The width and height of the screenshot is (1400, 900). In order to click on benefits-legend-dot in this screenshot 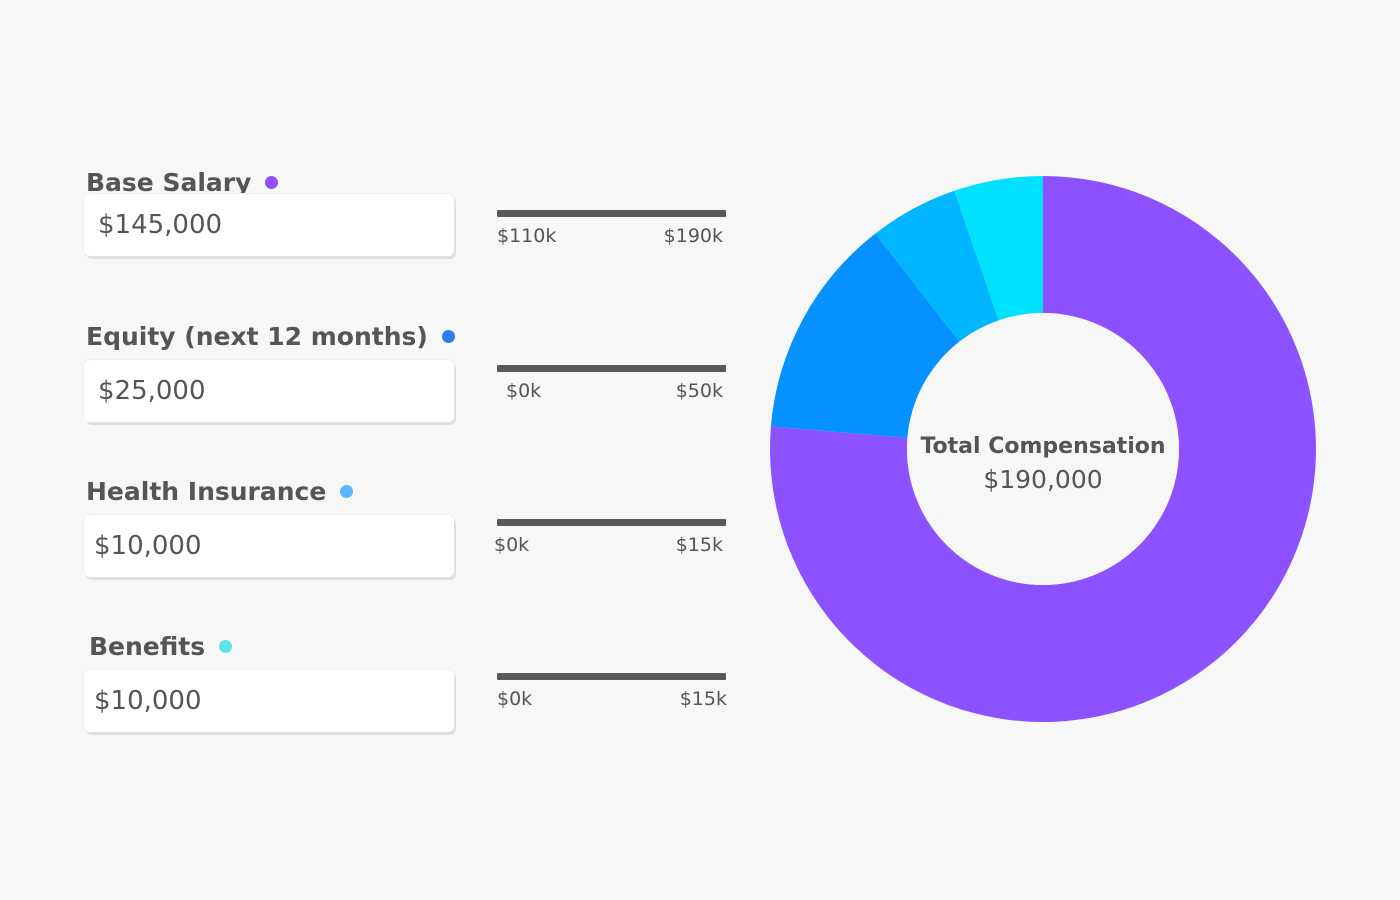, I will do `click(226, 646)`.